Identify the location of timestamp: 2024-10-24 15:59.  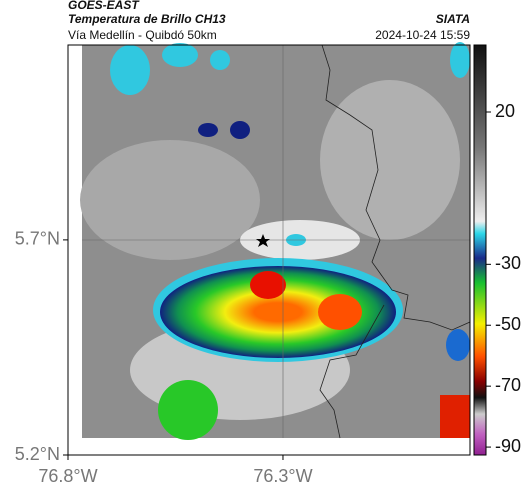
(422, 35).